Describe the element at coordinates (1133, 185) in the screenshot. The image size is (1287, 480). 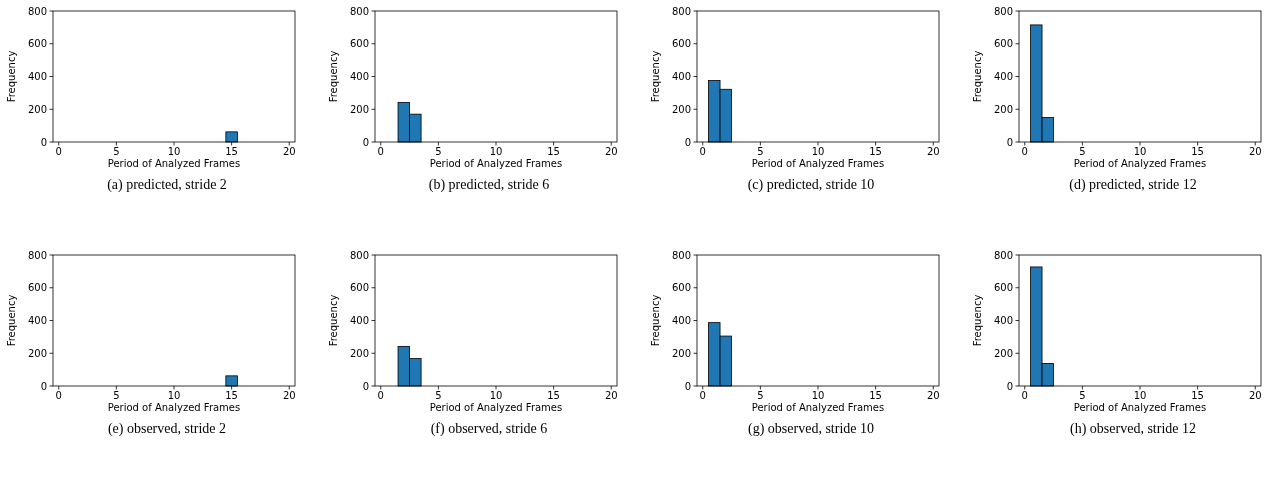
I see `text: (d) predicted, stride 12` at that location.